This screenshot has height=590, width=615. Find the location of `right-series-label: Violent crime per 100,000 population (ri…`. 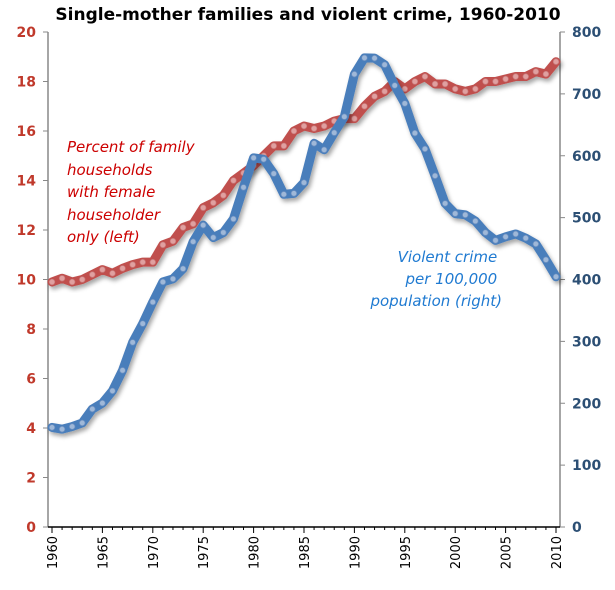

right-series-label: Violent crime per 100,000 population (ri… is located at coordinates (435, 279).